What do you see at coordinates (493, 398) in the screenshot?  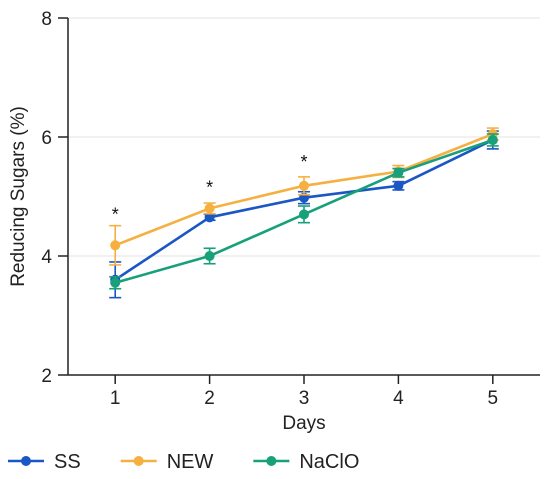 I see `x-tick-label: 5` at bounding box center [493, 398].